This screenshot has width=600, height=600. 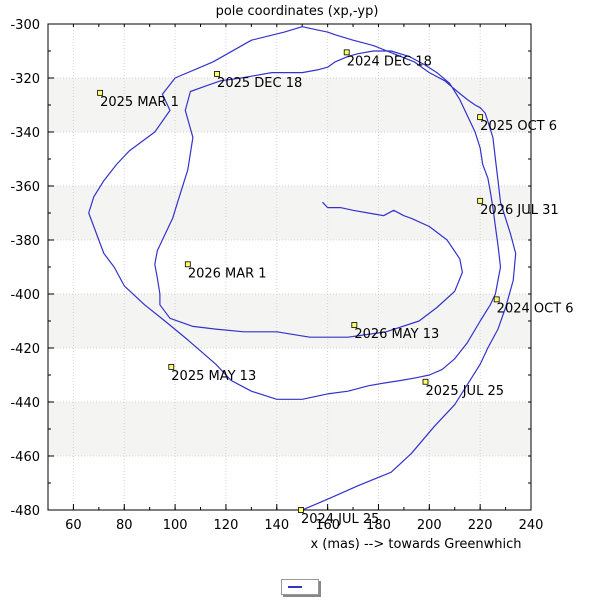 I want to click on date-marker-label: 2024 JUL 25, so click(x=340, y=519).